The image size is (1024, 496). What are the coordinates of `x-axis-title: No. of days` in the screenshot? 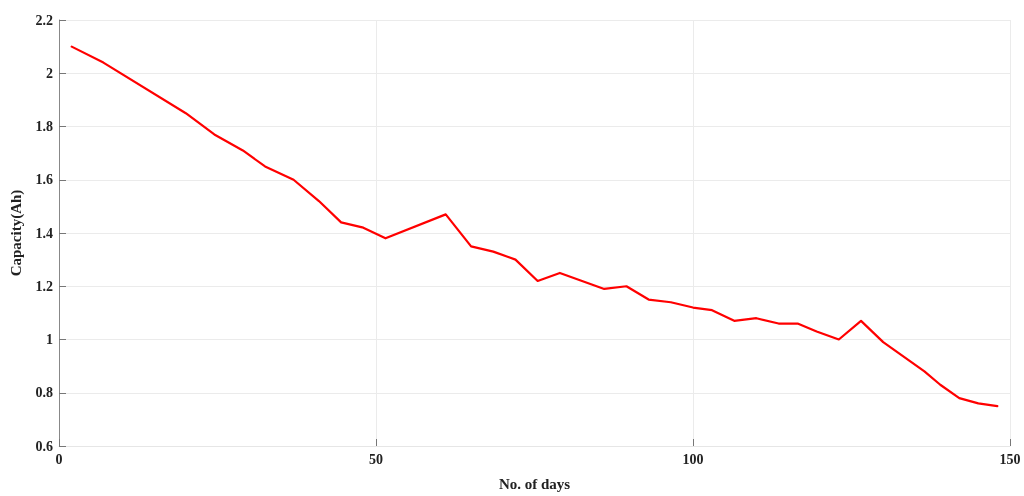 It's located at (534, 483).